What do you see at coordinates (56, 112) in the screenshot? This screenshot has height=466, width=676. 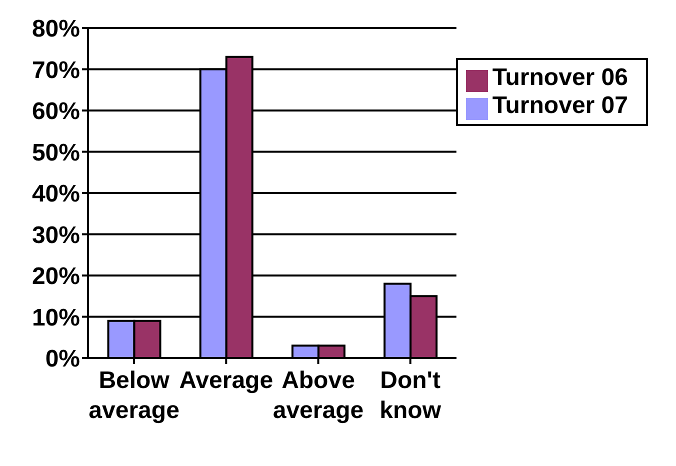 I see `y-tick-label: 60%` at bounding box center [56, 112].